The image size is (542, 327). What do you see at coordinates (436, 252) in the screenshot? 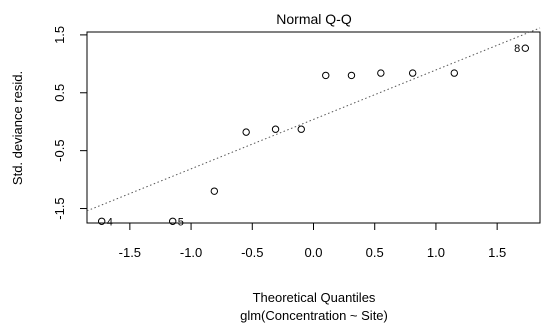
I see `x-tick-label: 1.0` at bounding box center [436, 252].